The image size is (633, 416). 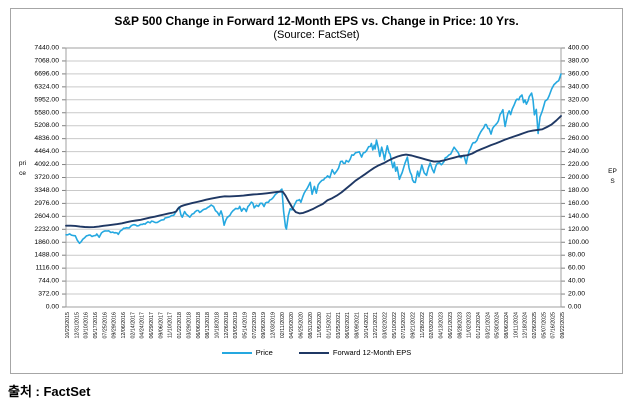 I want to click on right-axis-tick-label: 160.00, so click(x=578, y=203).